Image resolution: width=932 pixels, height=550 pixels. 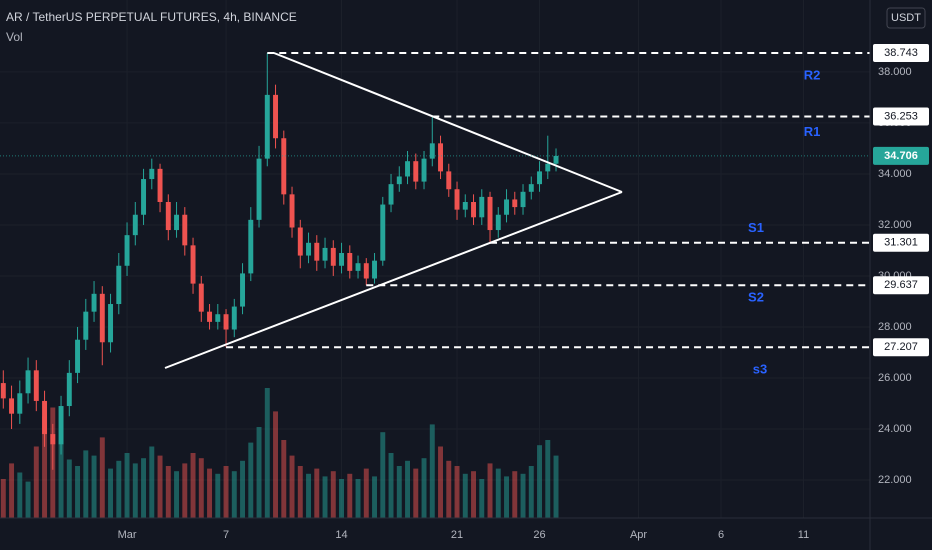 What do you see at coordinates (457, 535) in the screenshot?
I see `x-tick-label: 21` at bounding box center [457, 535].